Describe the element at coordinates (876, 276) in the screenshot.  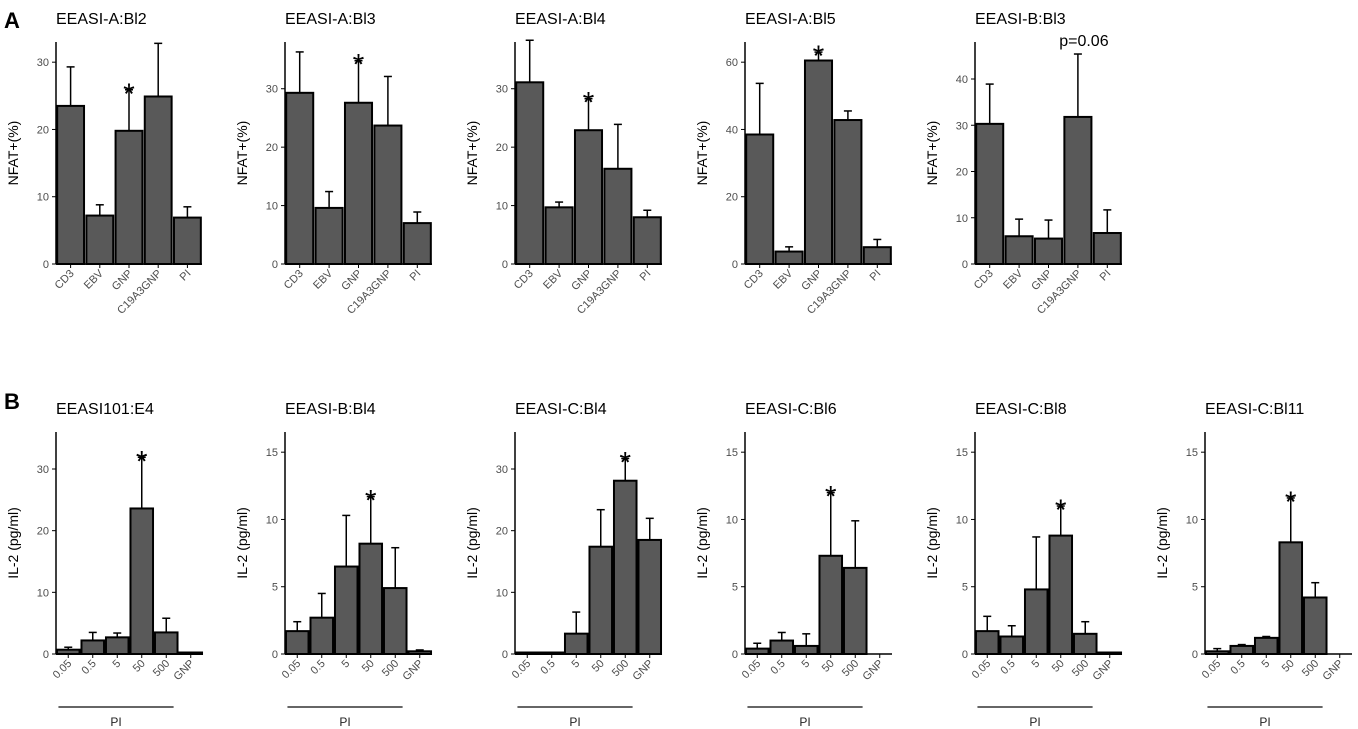
I see `x-tick-label: PI` at that location.